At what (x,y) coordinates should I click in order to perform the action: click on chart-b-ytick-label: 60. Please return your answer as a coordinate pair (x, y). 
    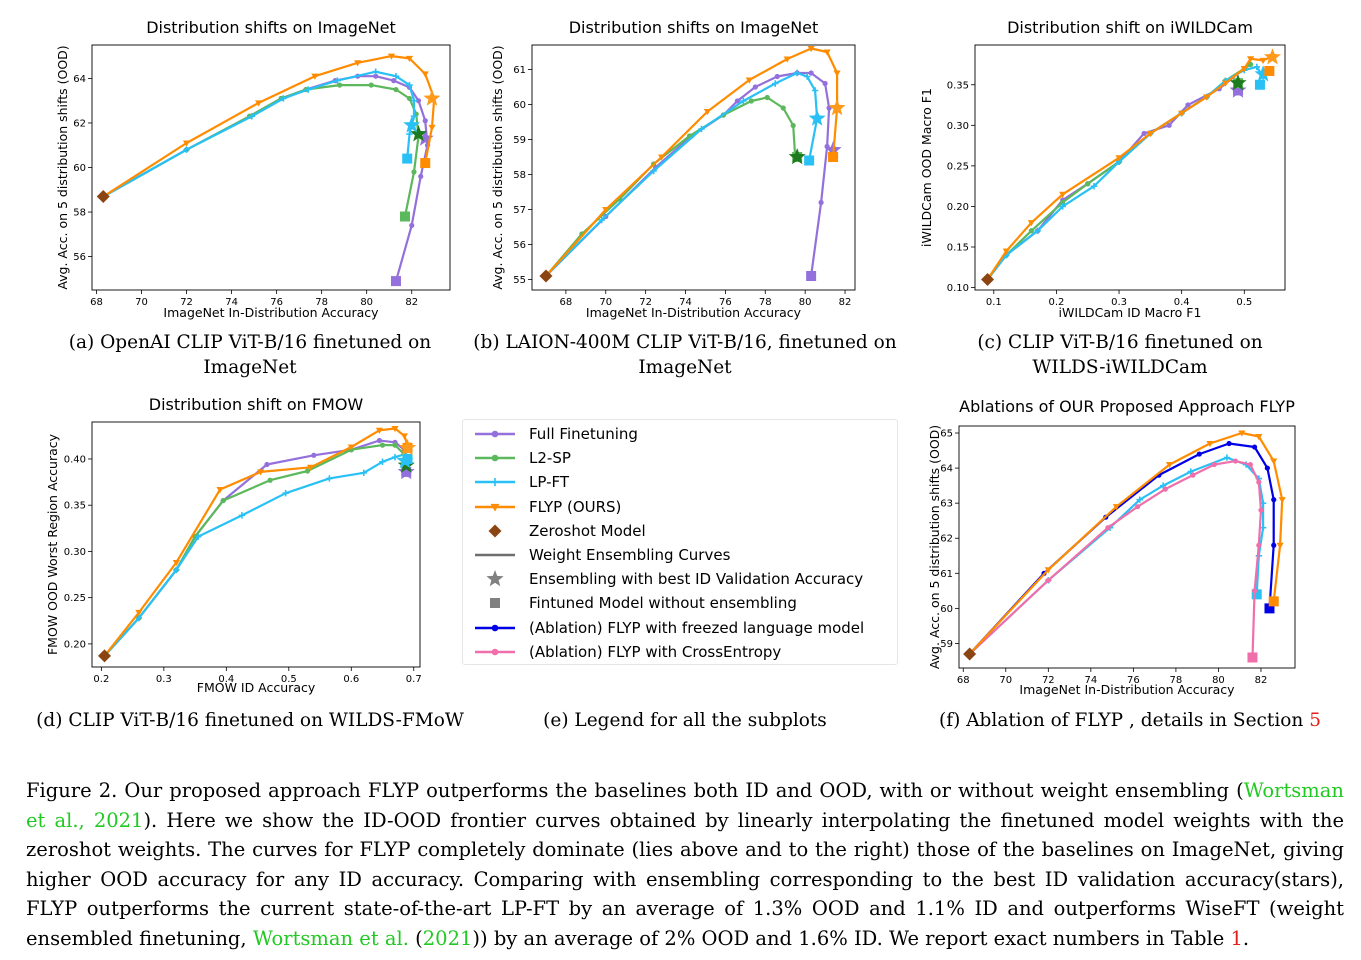
    Looking at the image, I should click on (519, 105).